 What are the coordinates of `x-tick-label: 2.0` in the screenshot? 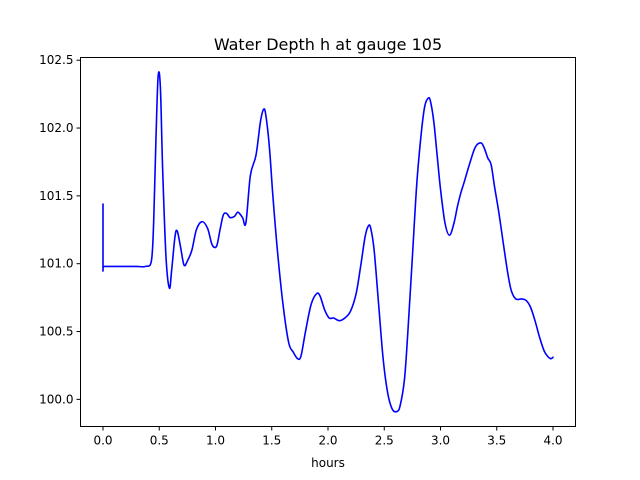 It's located at (327, 441).